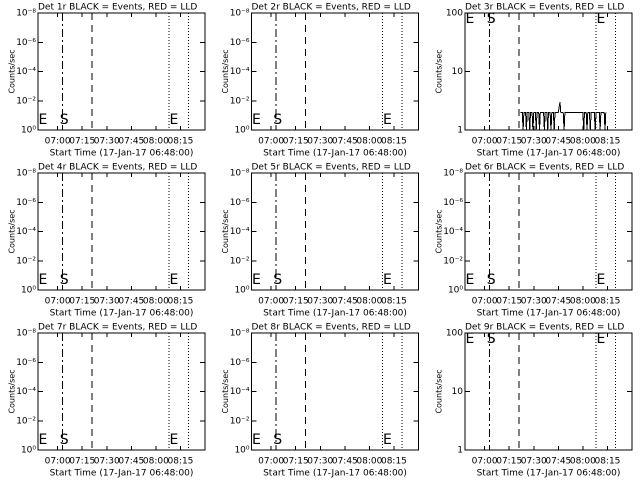  What do you see at coordinates (544, 8) in the screenshot?
I see `chart-title: Det 3r BLACK = Events, RED = LLD` at bounding box center [544, 8].